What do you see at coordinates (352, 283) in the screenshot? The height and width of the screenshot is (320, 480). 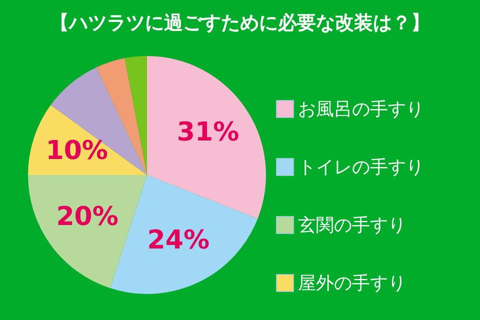 I see `legend-label: 屋外の手すり` at bounding box center [352, 283].